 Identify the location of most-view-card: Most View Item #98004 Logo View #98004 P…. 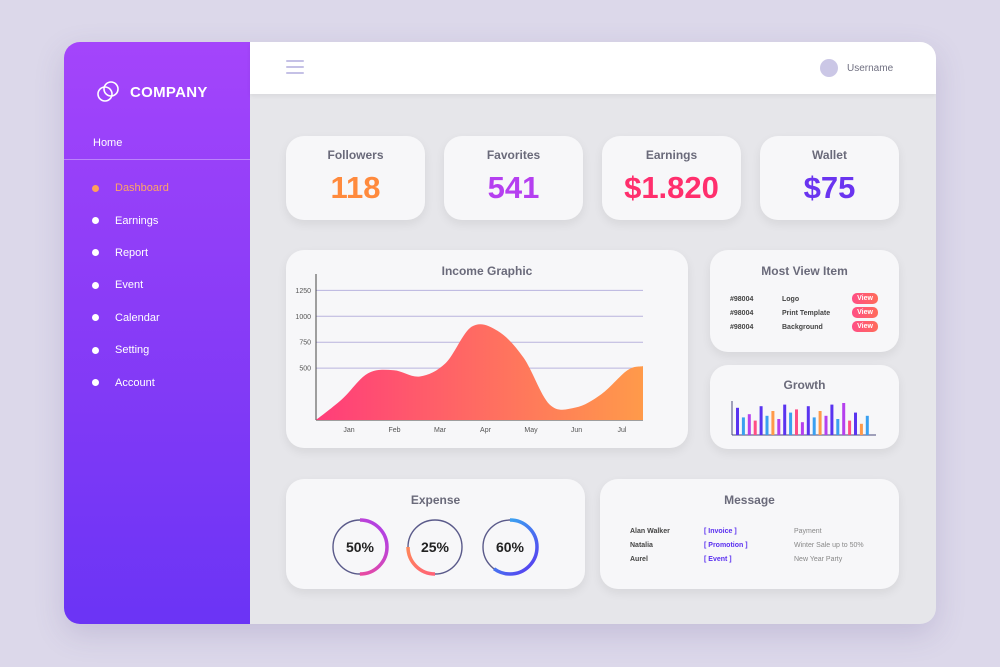
(804, 301).